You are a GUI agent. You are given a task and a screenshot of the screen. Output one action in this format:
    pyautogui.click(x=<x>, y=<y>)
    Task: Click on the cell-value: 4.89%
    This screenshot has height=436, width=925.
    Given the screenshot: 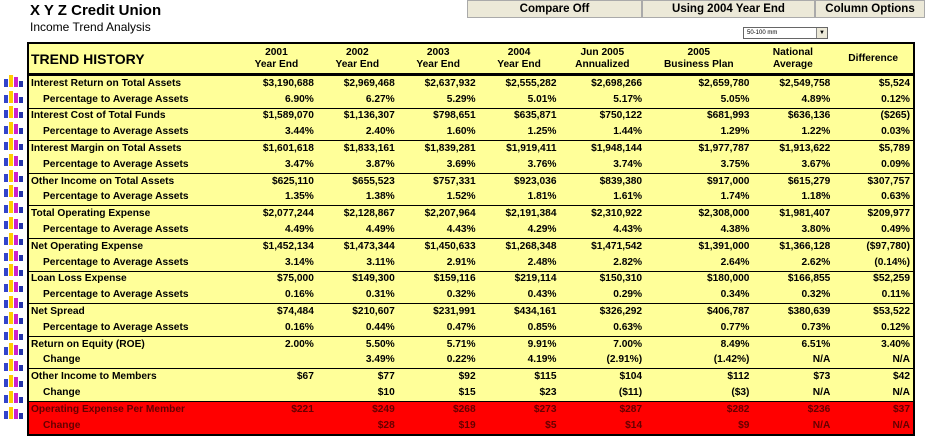 What is the action you would take?
    pyautogui.click(x=816, y=99)
    